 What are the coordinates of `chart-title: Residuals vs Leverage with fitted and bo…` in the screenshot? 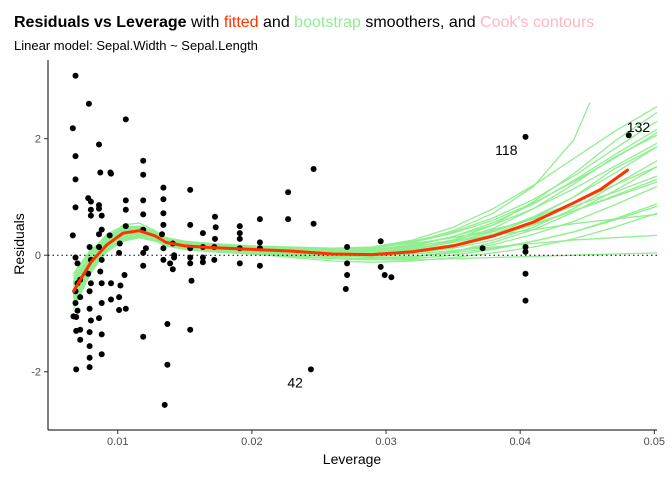 It's located at (304, 22).